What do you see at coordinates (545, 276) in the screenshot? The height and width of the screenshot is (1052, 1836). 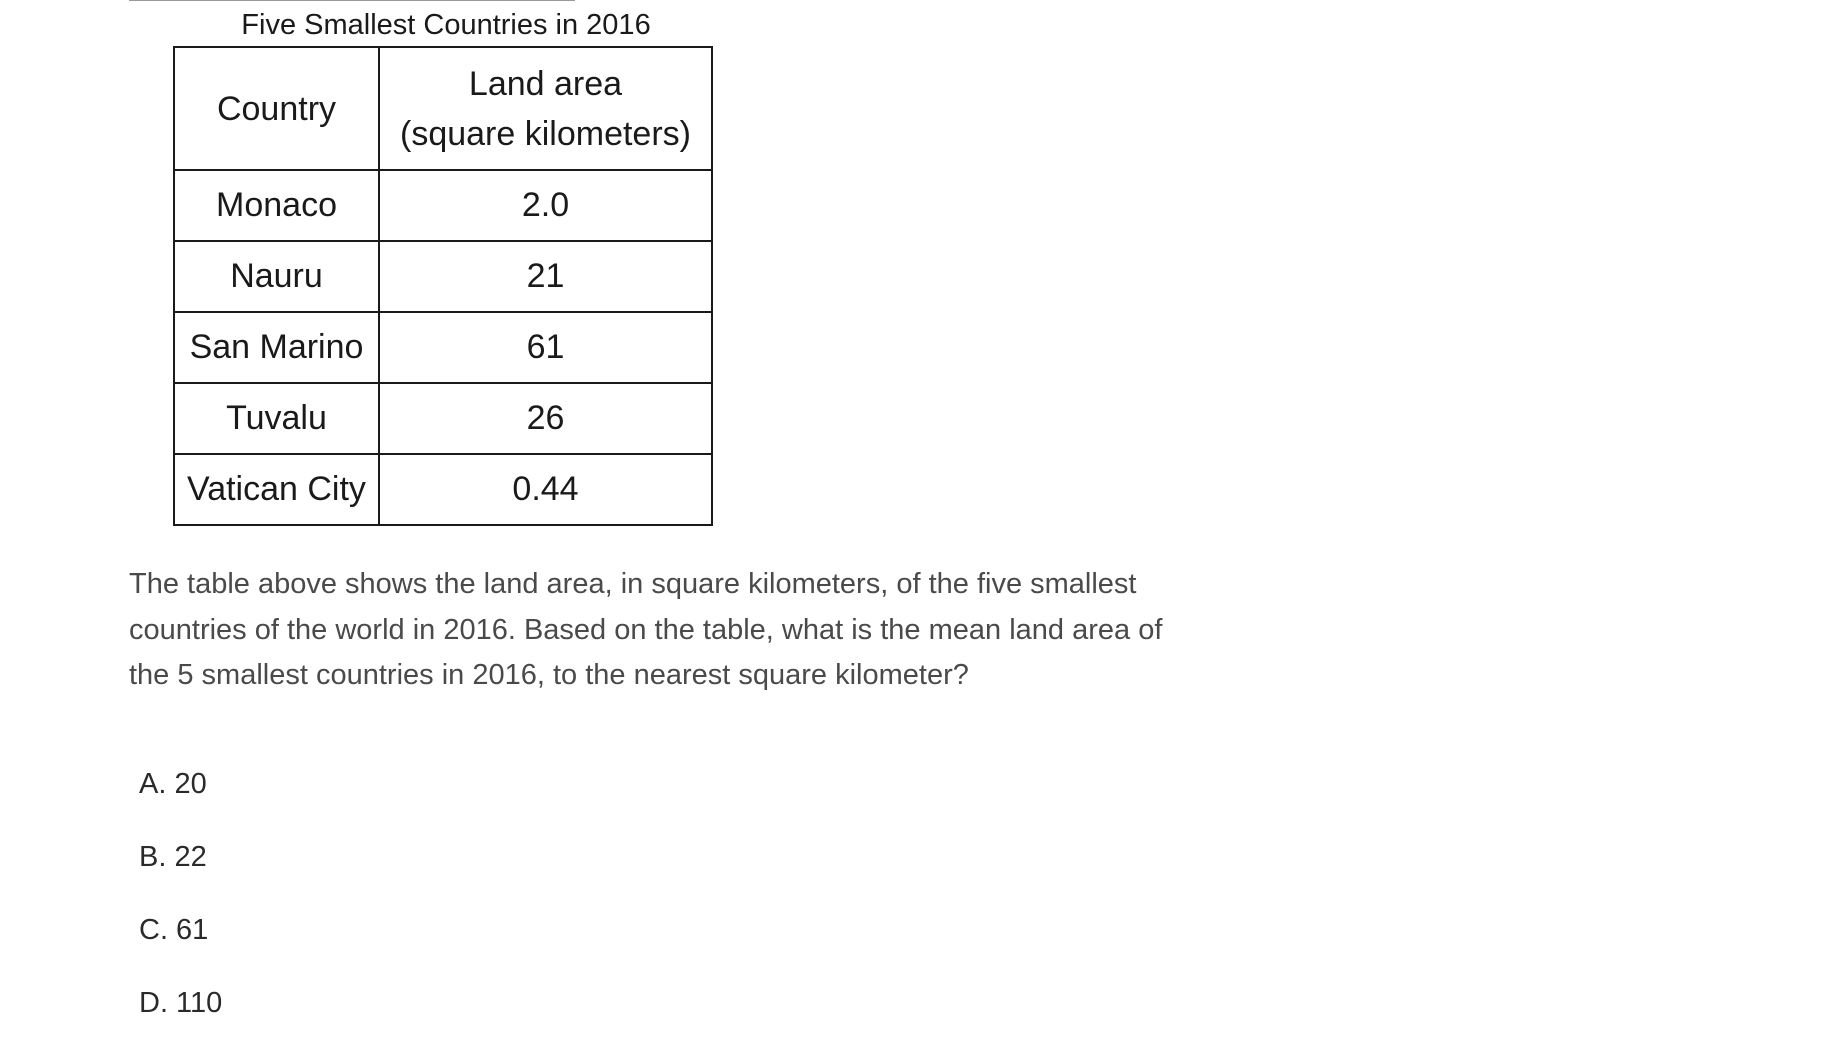 I see `area-cell: 21` at bounding box center [545, 276].